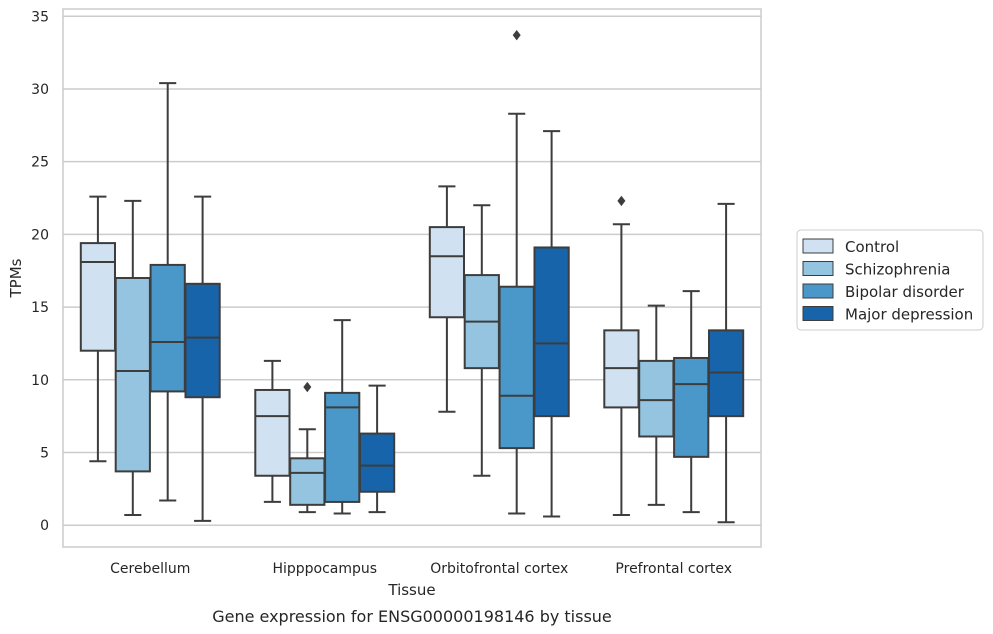  I want to click on legend-frame, so click(890, 280).